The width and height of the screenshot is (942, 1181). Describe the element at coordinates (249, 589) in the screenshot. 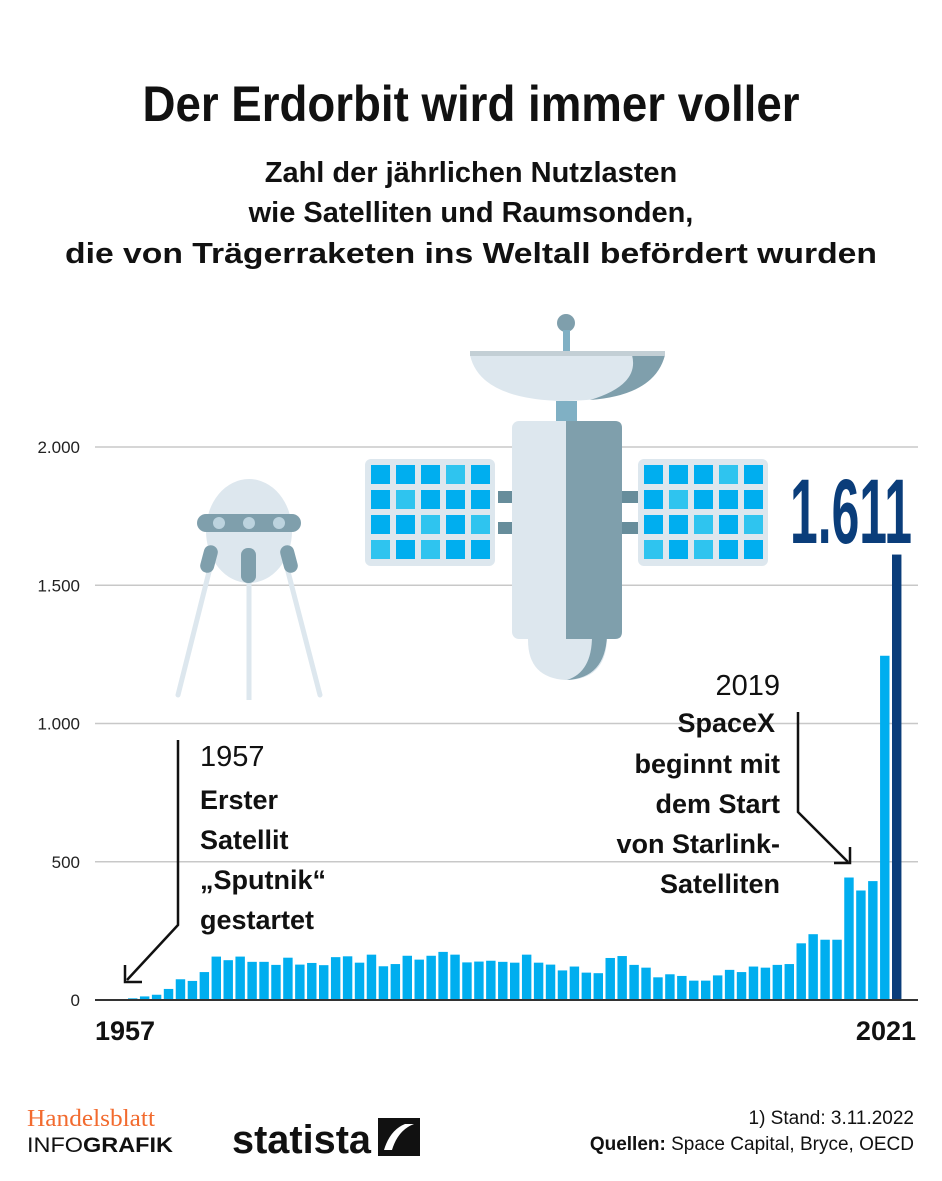

I see `sputnik-illustration-icon` at that location.